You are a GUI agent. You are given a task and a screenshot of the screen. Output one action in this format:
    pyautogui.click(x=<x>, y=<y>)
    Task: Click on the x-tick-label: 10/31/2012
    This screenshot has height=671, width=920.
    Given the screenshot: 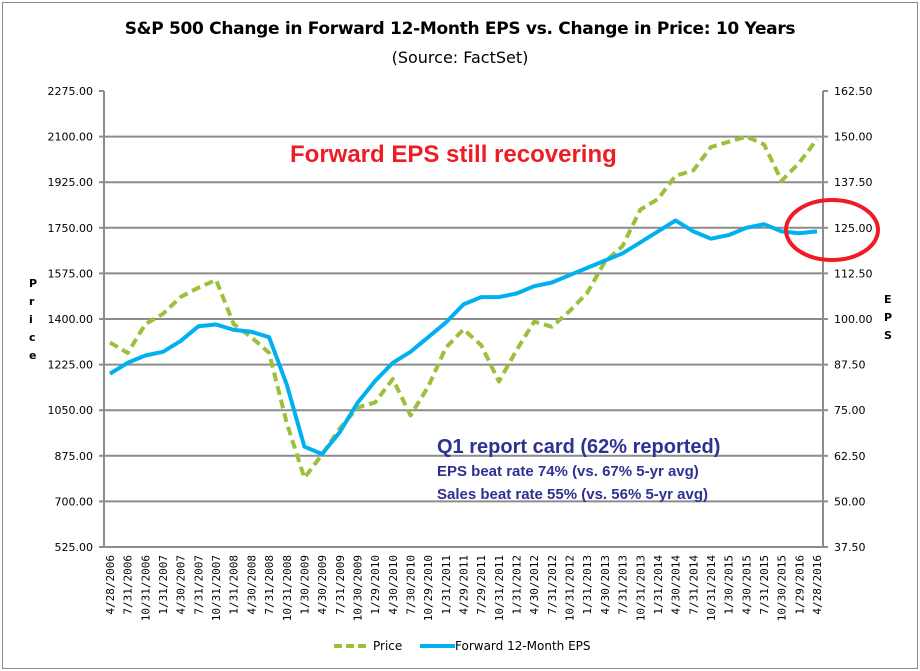 What is the action you would take?
    pyautogui.click(x=570, y=588)
    